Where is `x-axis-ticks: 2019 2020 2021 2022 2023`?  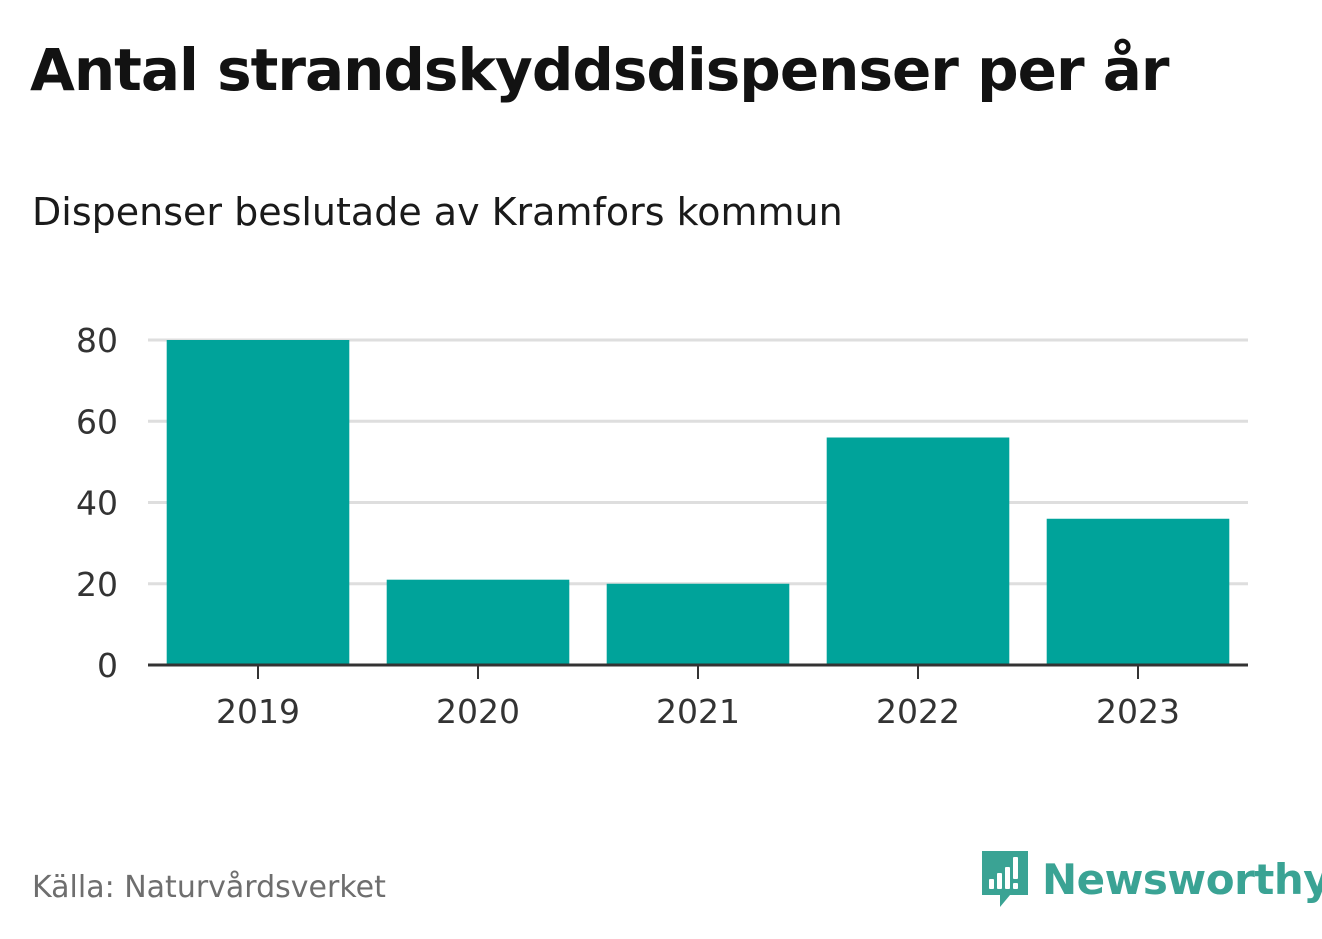 x-axis-ticks: 2019 2020 2021 2022 2023 is located at coordinates (698, 698).